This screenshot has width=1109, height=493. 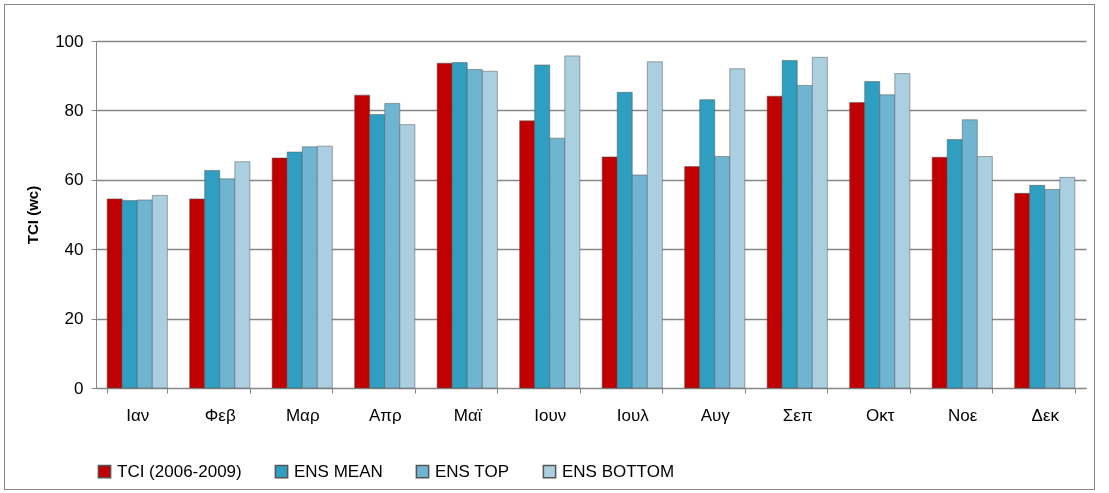 What do you see at coordinates (74, 249) in the screenshot?
I see `y-tick-label: 40` at bounding box center [74, 249].